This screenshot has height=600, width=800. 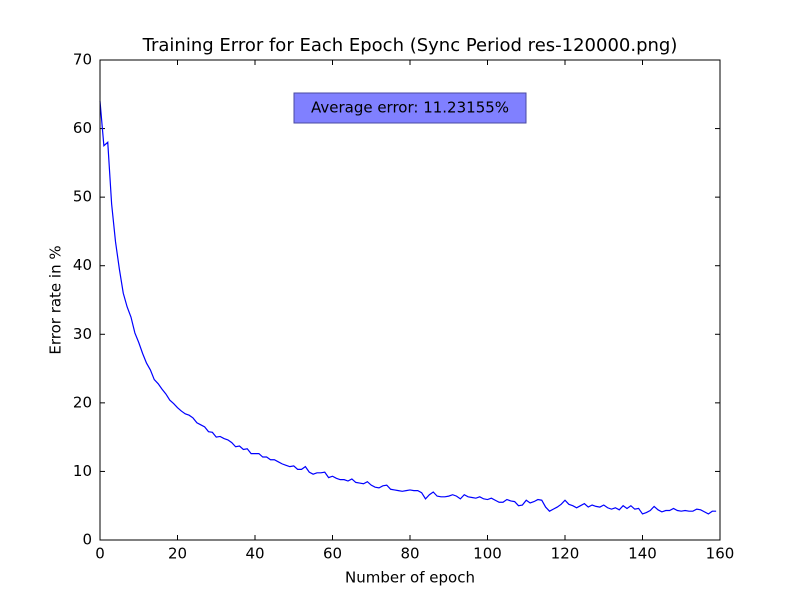 I want to click on y-tick-label: 20, so click(x=82, y=402).